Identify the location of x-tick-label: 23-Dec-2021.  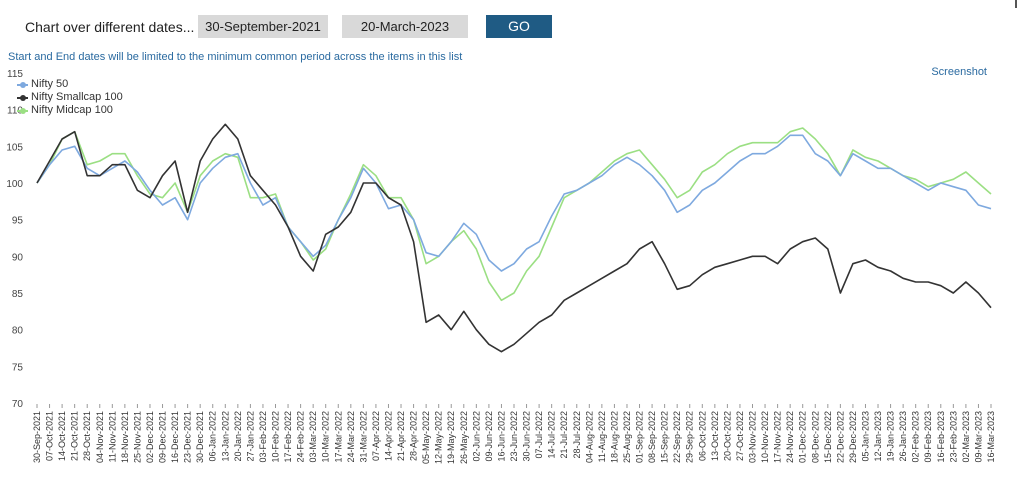
(188, 437).